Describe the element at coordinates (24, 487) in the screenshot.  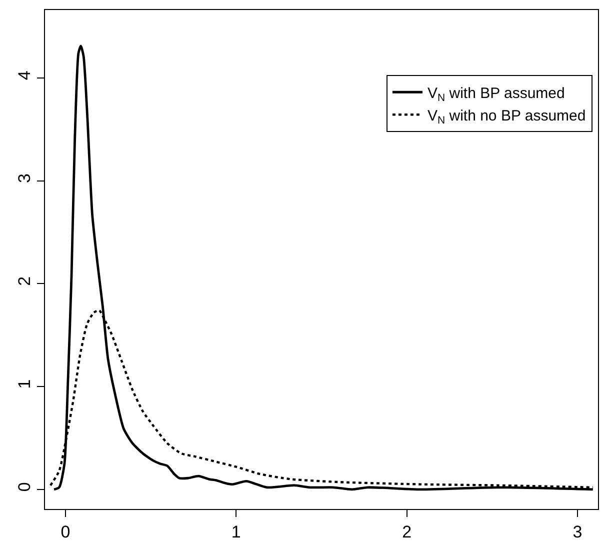
I see `y-tick-label: 0` at that location.